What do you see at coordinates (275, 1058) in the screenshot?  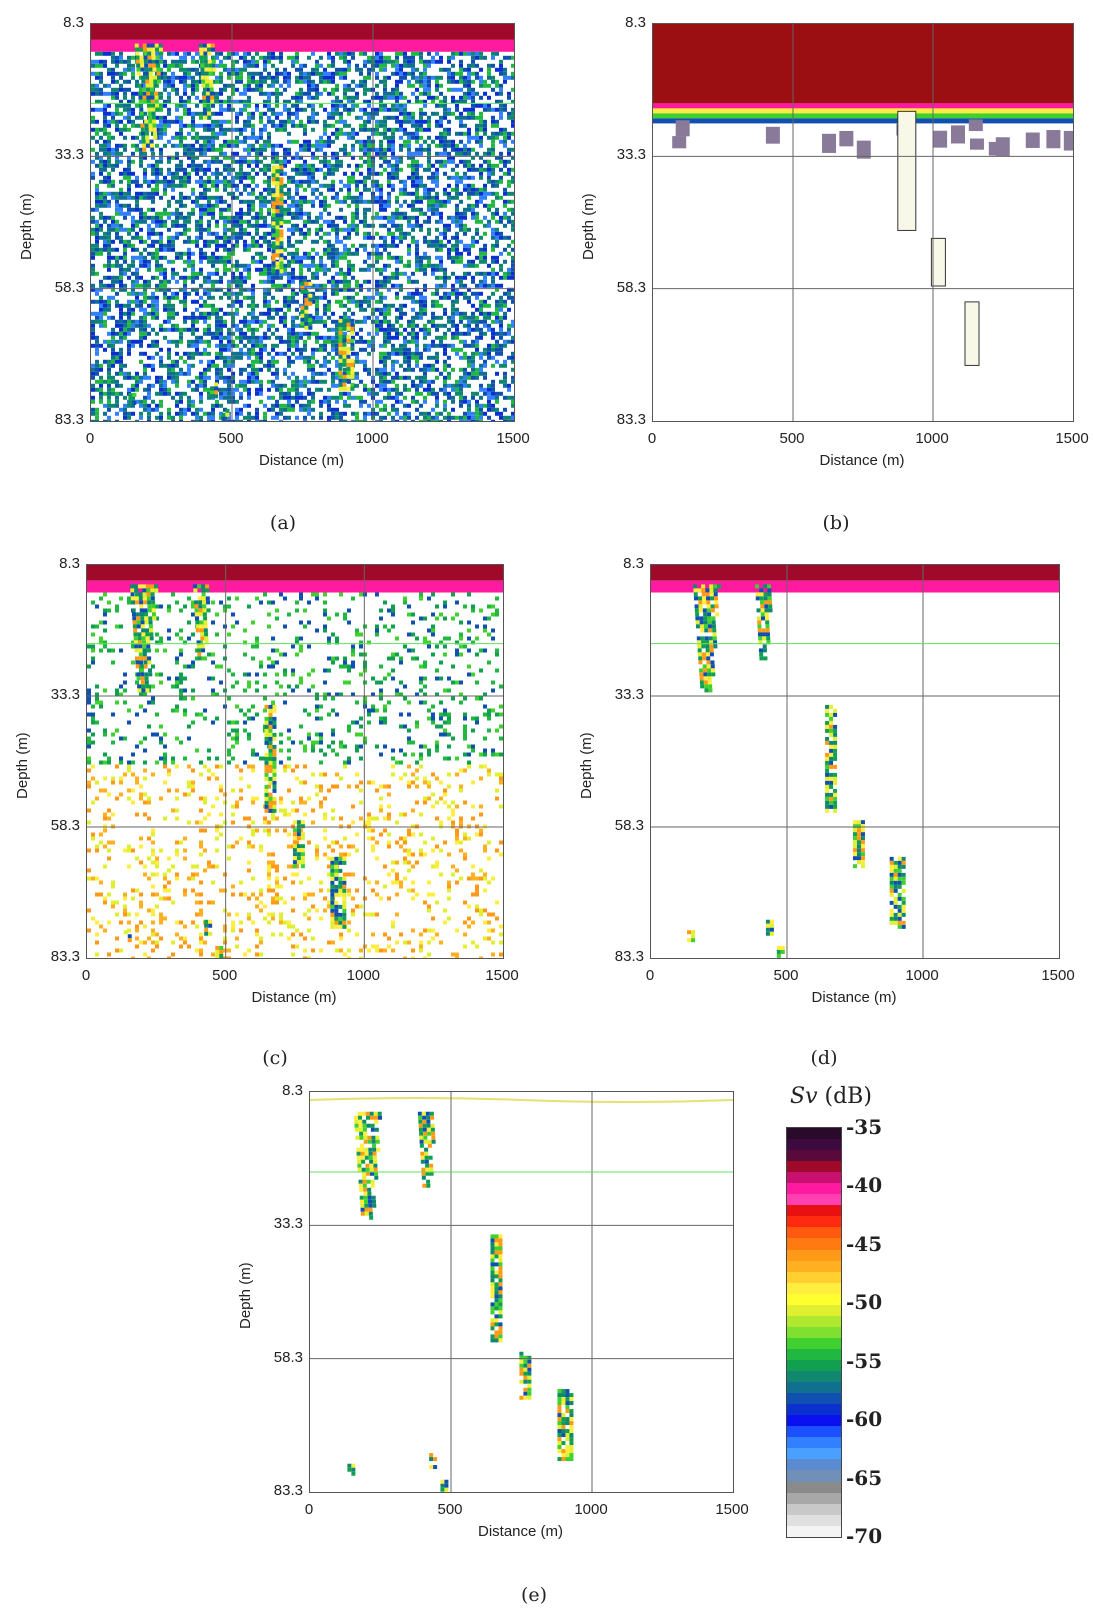 I see `panel-caption: (c)` at bounding box center [275, 1058].